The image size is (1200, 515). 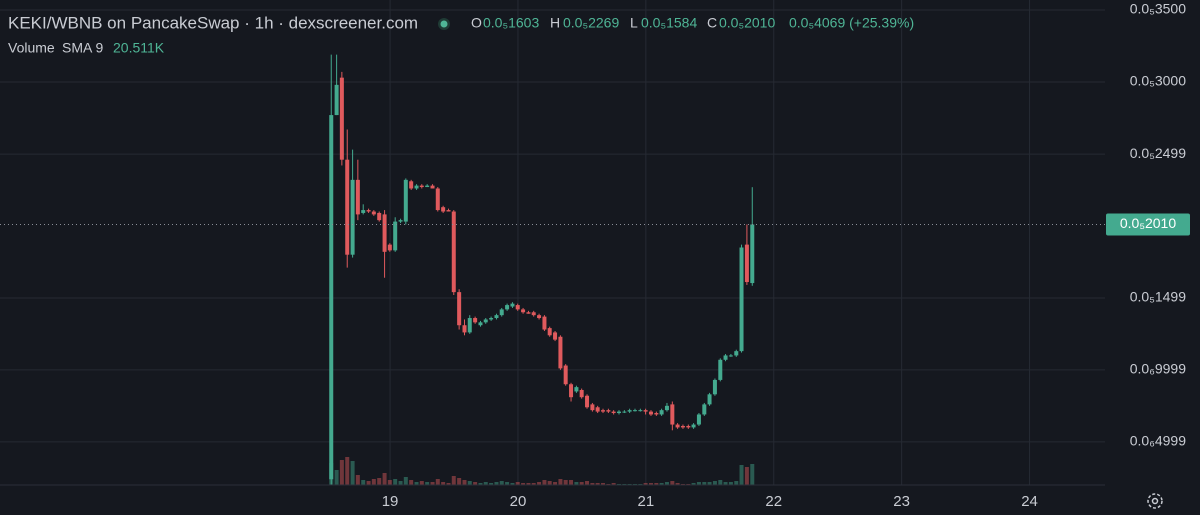 I want to click on sma-label: SMA 9, so click(x=82, y=48).